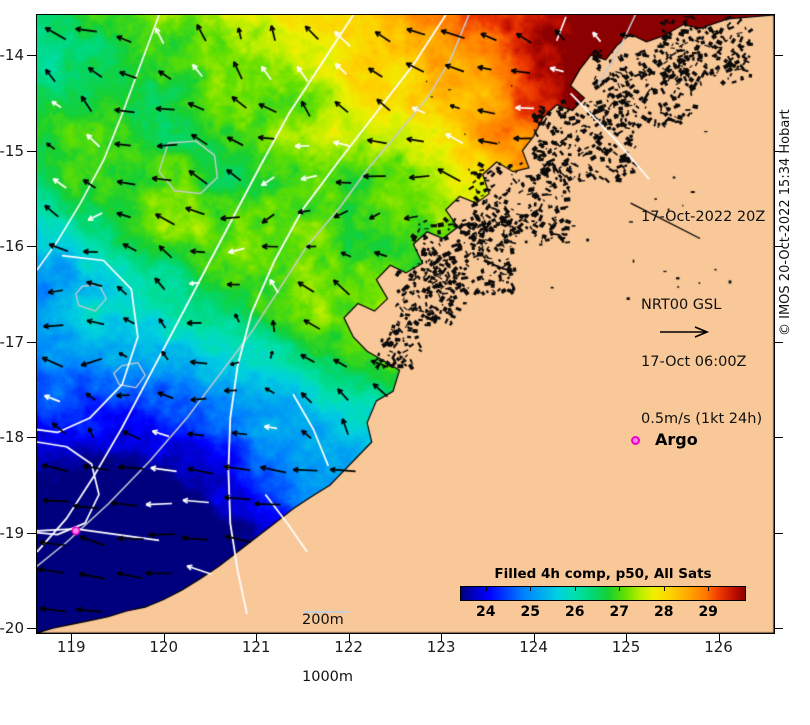 This screenshot has height=725, width=810. I want to click on colorbar-tick-label: 27, so click(619, 612).